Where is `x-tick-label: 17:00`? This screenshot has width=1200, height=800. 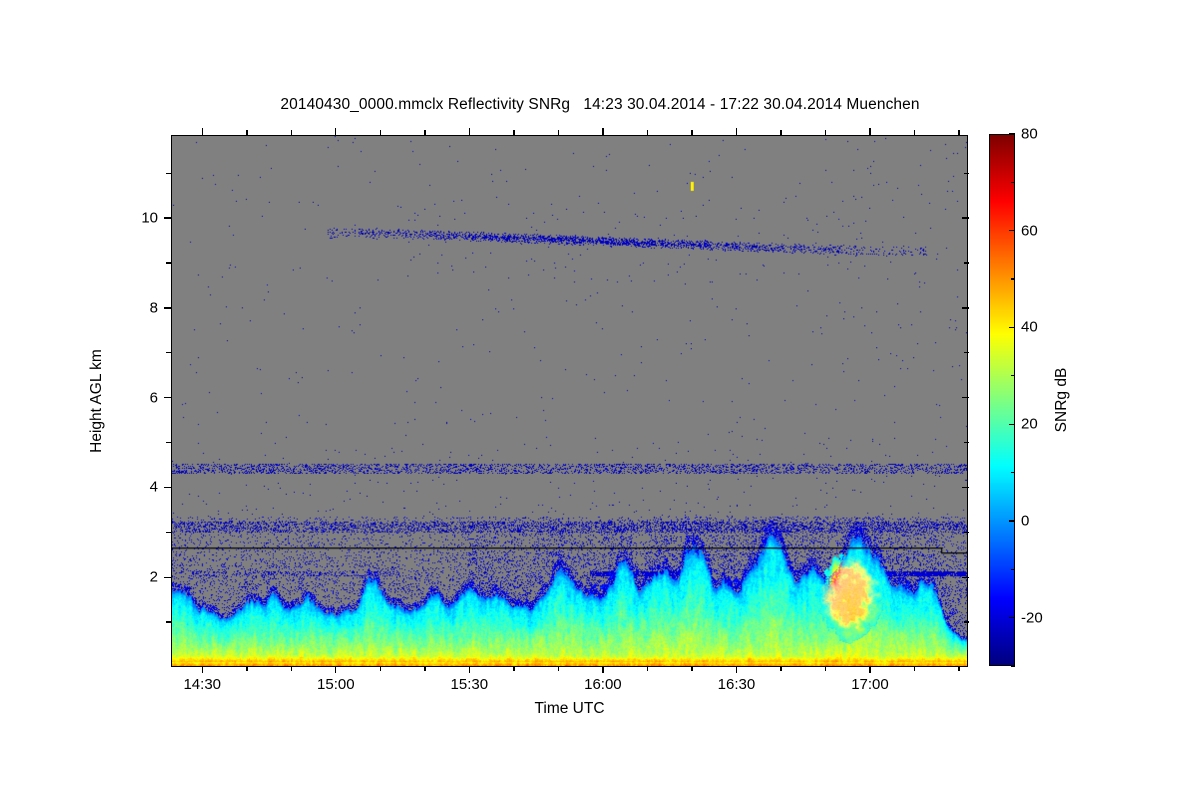
x-tick-label: 17:00 is located at coordinates (870, 684).